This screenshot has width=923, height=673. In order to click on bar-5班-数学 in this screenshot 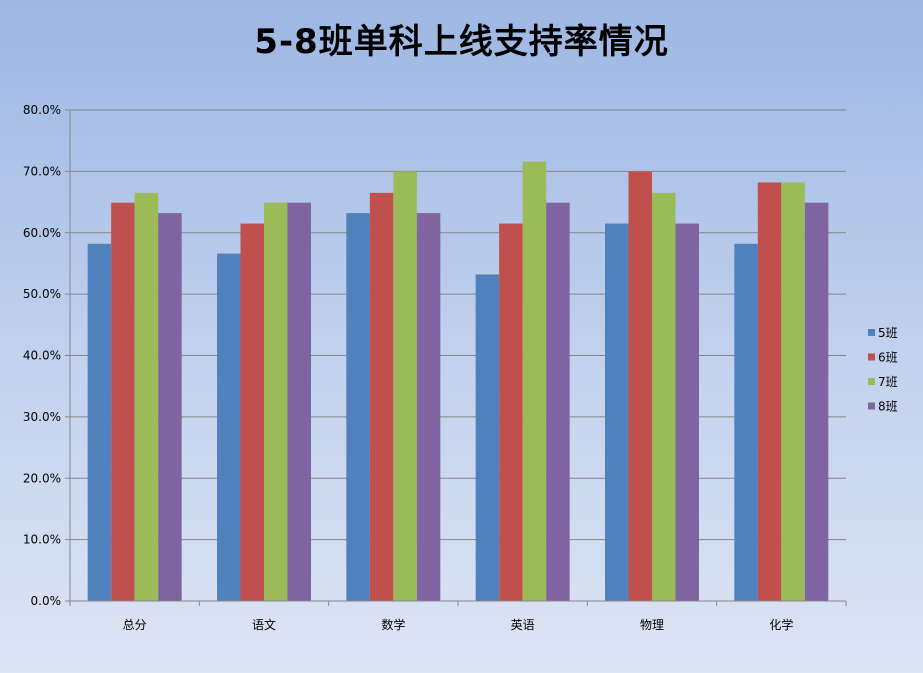, I will do `click(358, 407)`.